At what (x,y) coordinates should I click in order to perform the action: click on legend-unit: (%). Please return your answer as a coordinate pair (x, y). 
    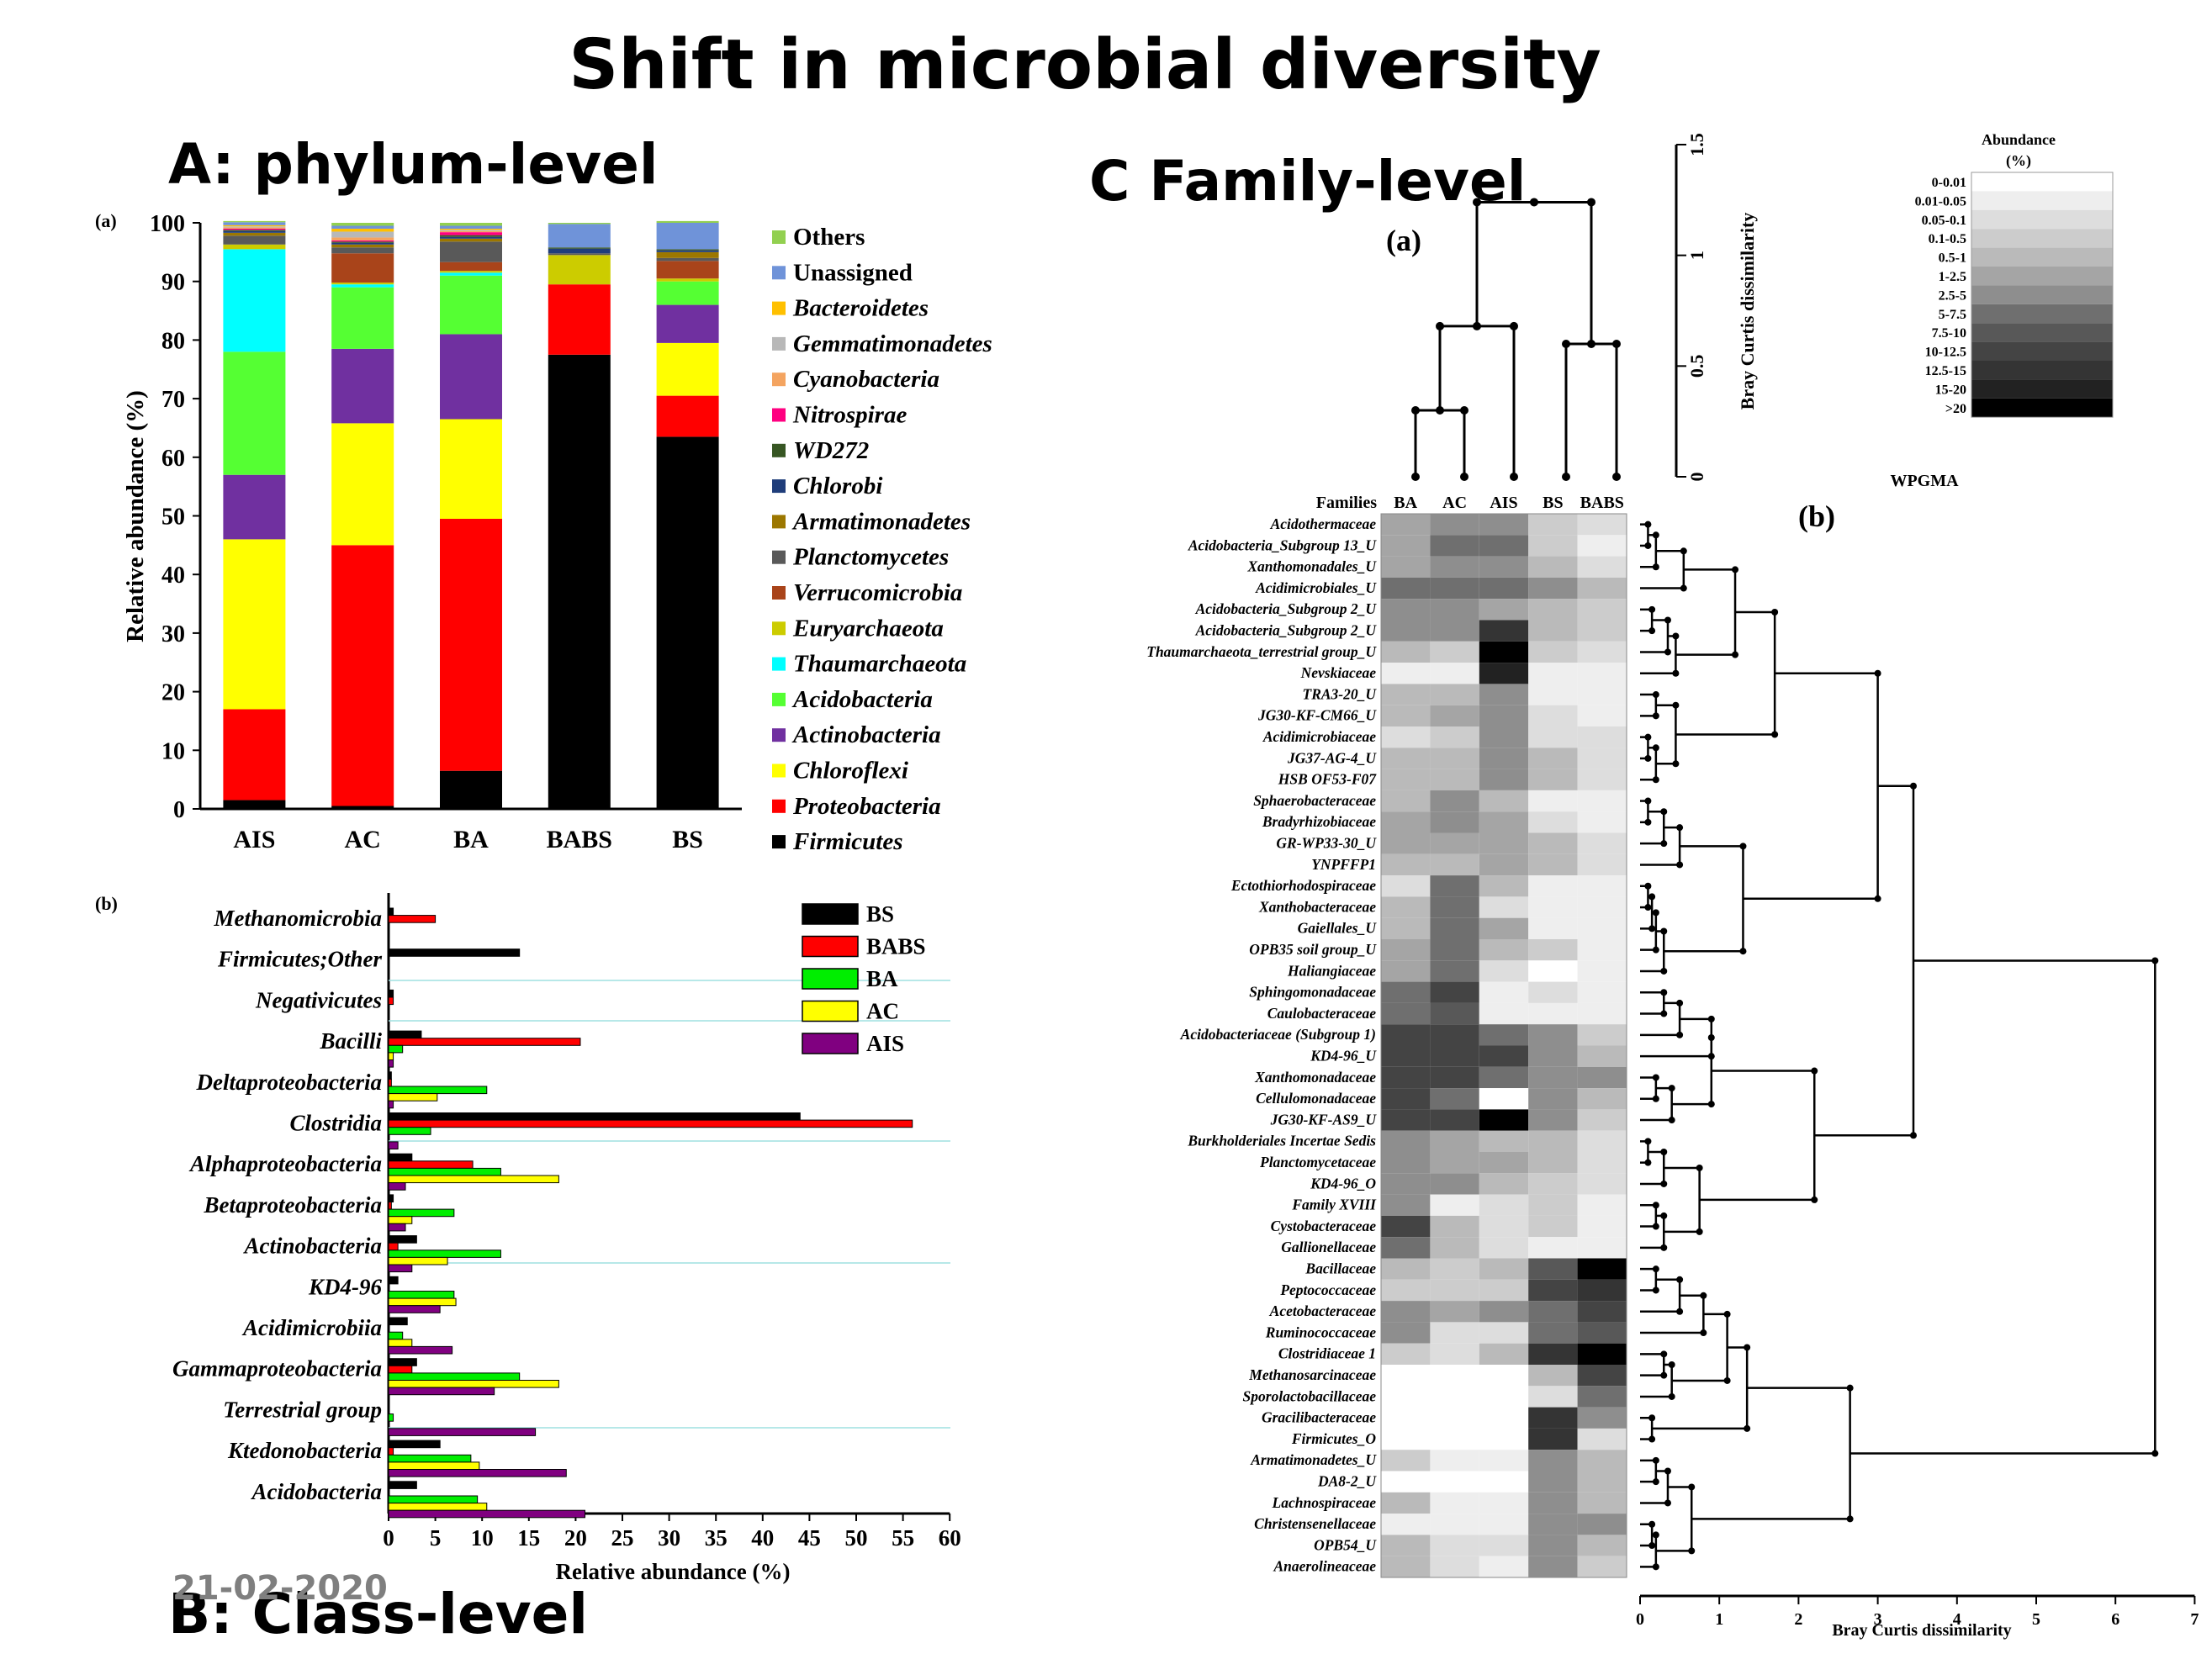
    Looking at the image, I should click on (2019, 161).